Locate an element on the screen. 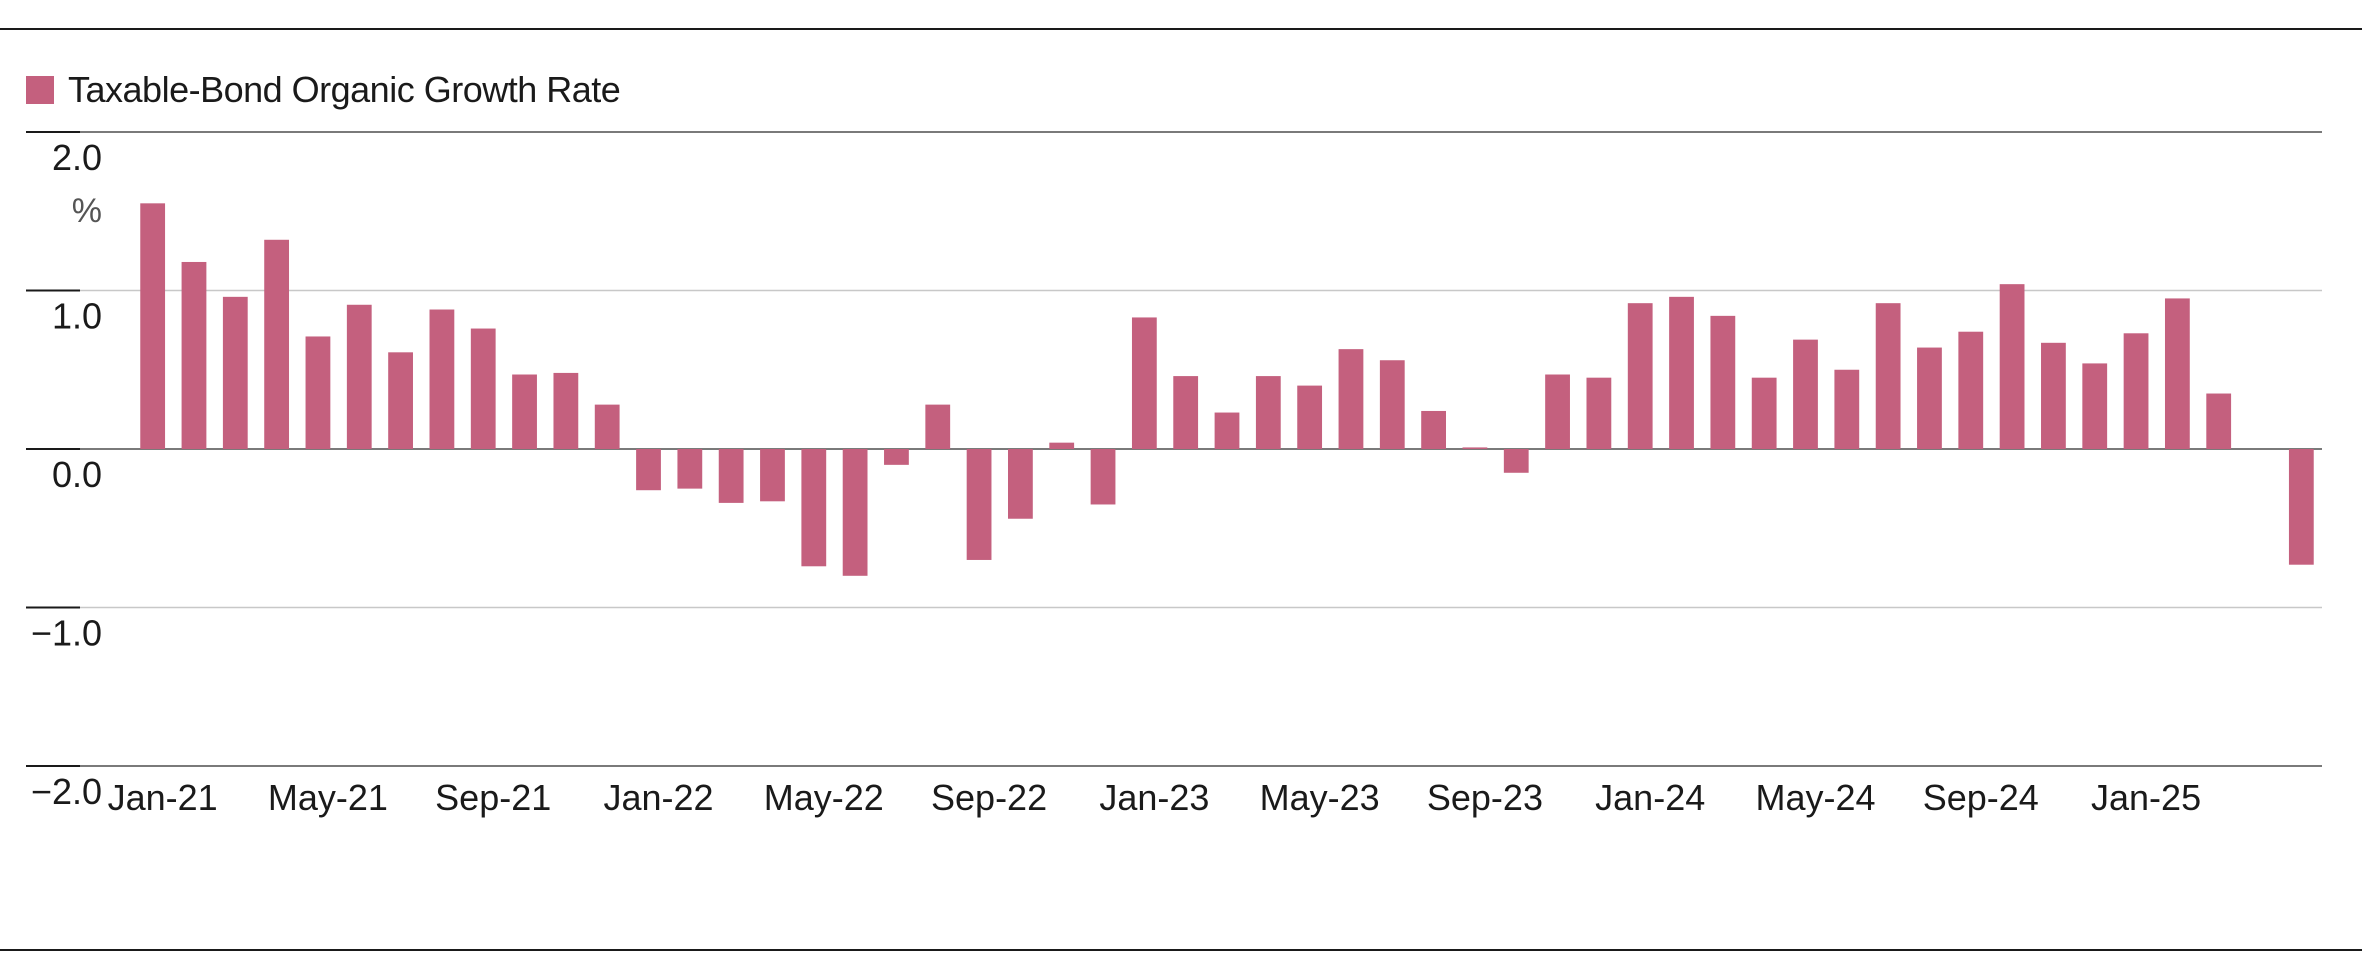 The width and height of the screenshot is (2362, 966). y-tick-label: 2.0 is located at coordinates (77, 157).